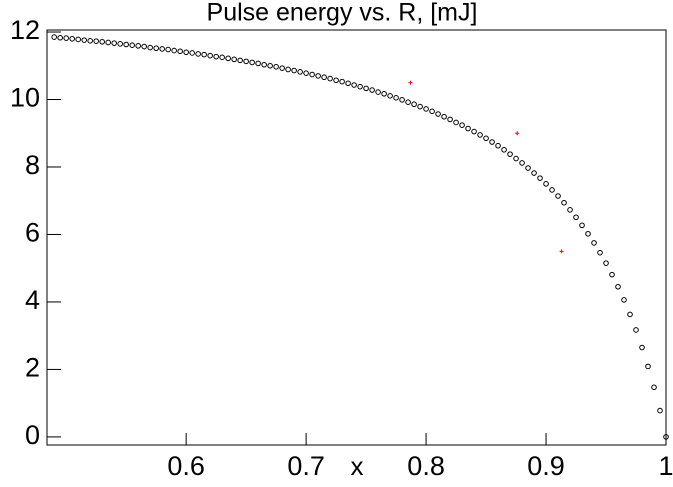 The width and height of the screenshot is (673, 487). What do you see at coordinates (25, 98) in the screenshot?
I see `y-tick-label: 10` at bounding box center [25, 98].